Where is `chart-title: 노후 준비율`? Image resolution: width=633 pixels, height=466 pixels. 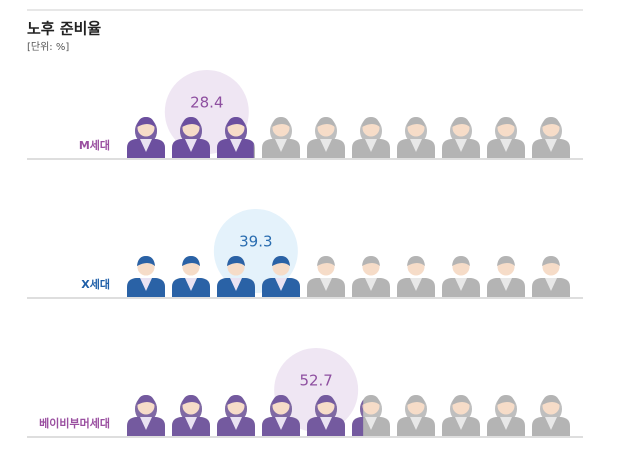 chart-title: 노후 준비율 is located at coordinates (64, 29).